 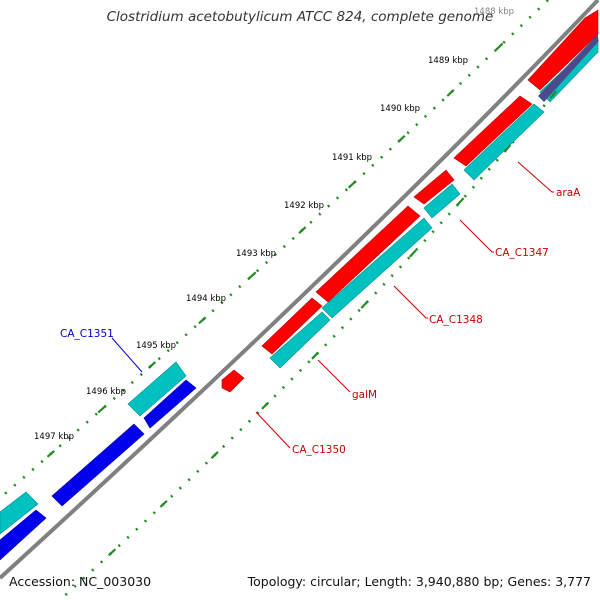 I want to click on accession-text: Accession: NC_003030, so click(x=80, y=581).